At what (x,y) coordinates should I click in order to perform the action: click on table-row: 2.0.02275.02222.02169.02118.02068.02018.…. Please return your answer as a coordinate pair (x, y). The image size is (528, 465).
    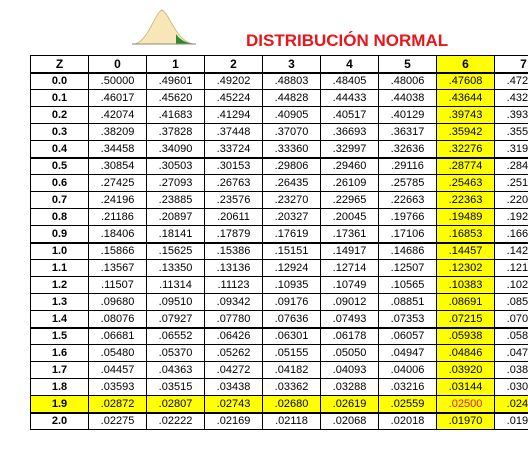
    Looking at the image, I should click on (279, 421).